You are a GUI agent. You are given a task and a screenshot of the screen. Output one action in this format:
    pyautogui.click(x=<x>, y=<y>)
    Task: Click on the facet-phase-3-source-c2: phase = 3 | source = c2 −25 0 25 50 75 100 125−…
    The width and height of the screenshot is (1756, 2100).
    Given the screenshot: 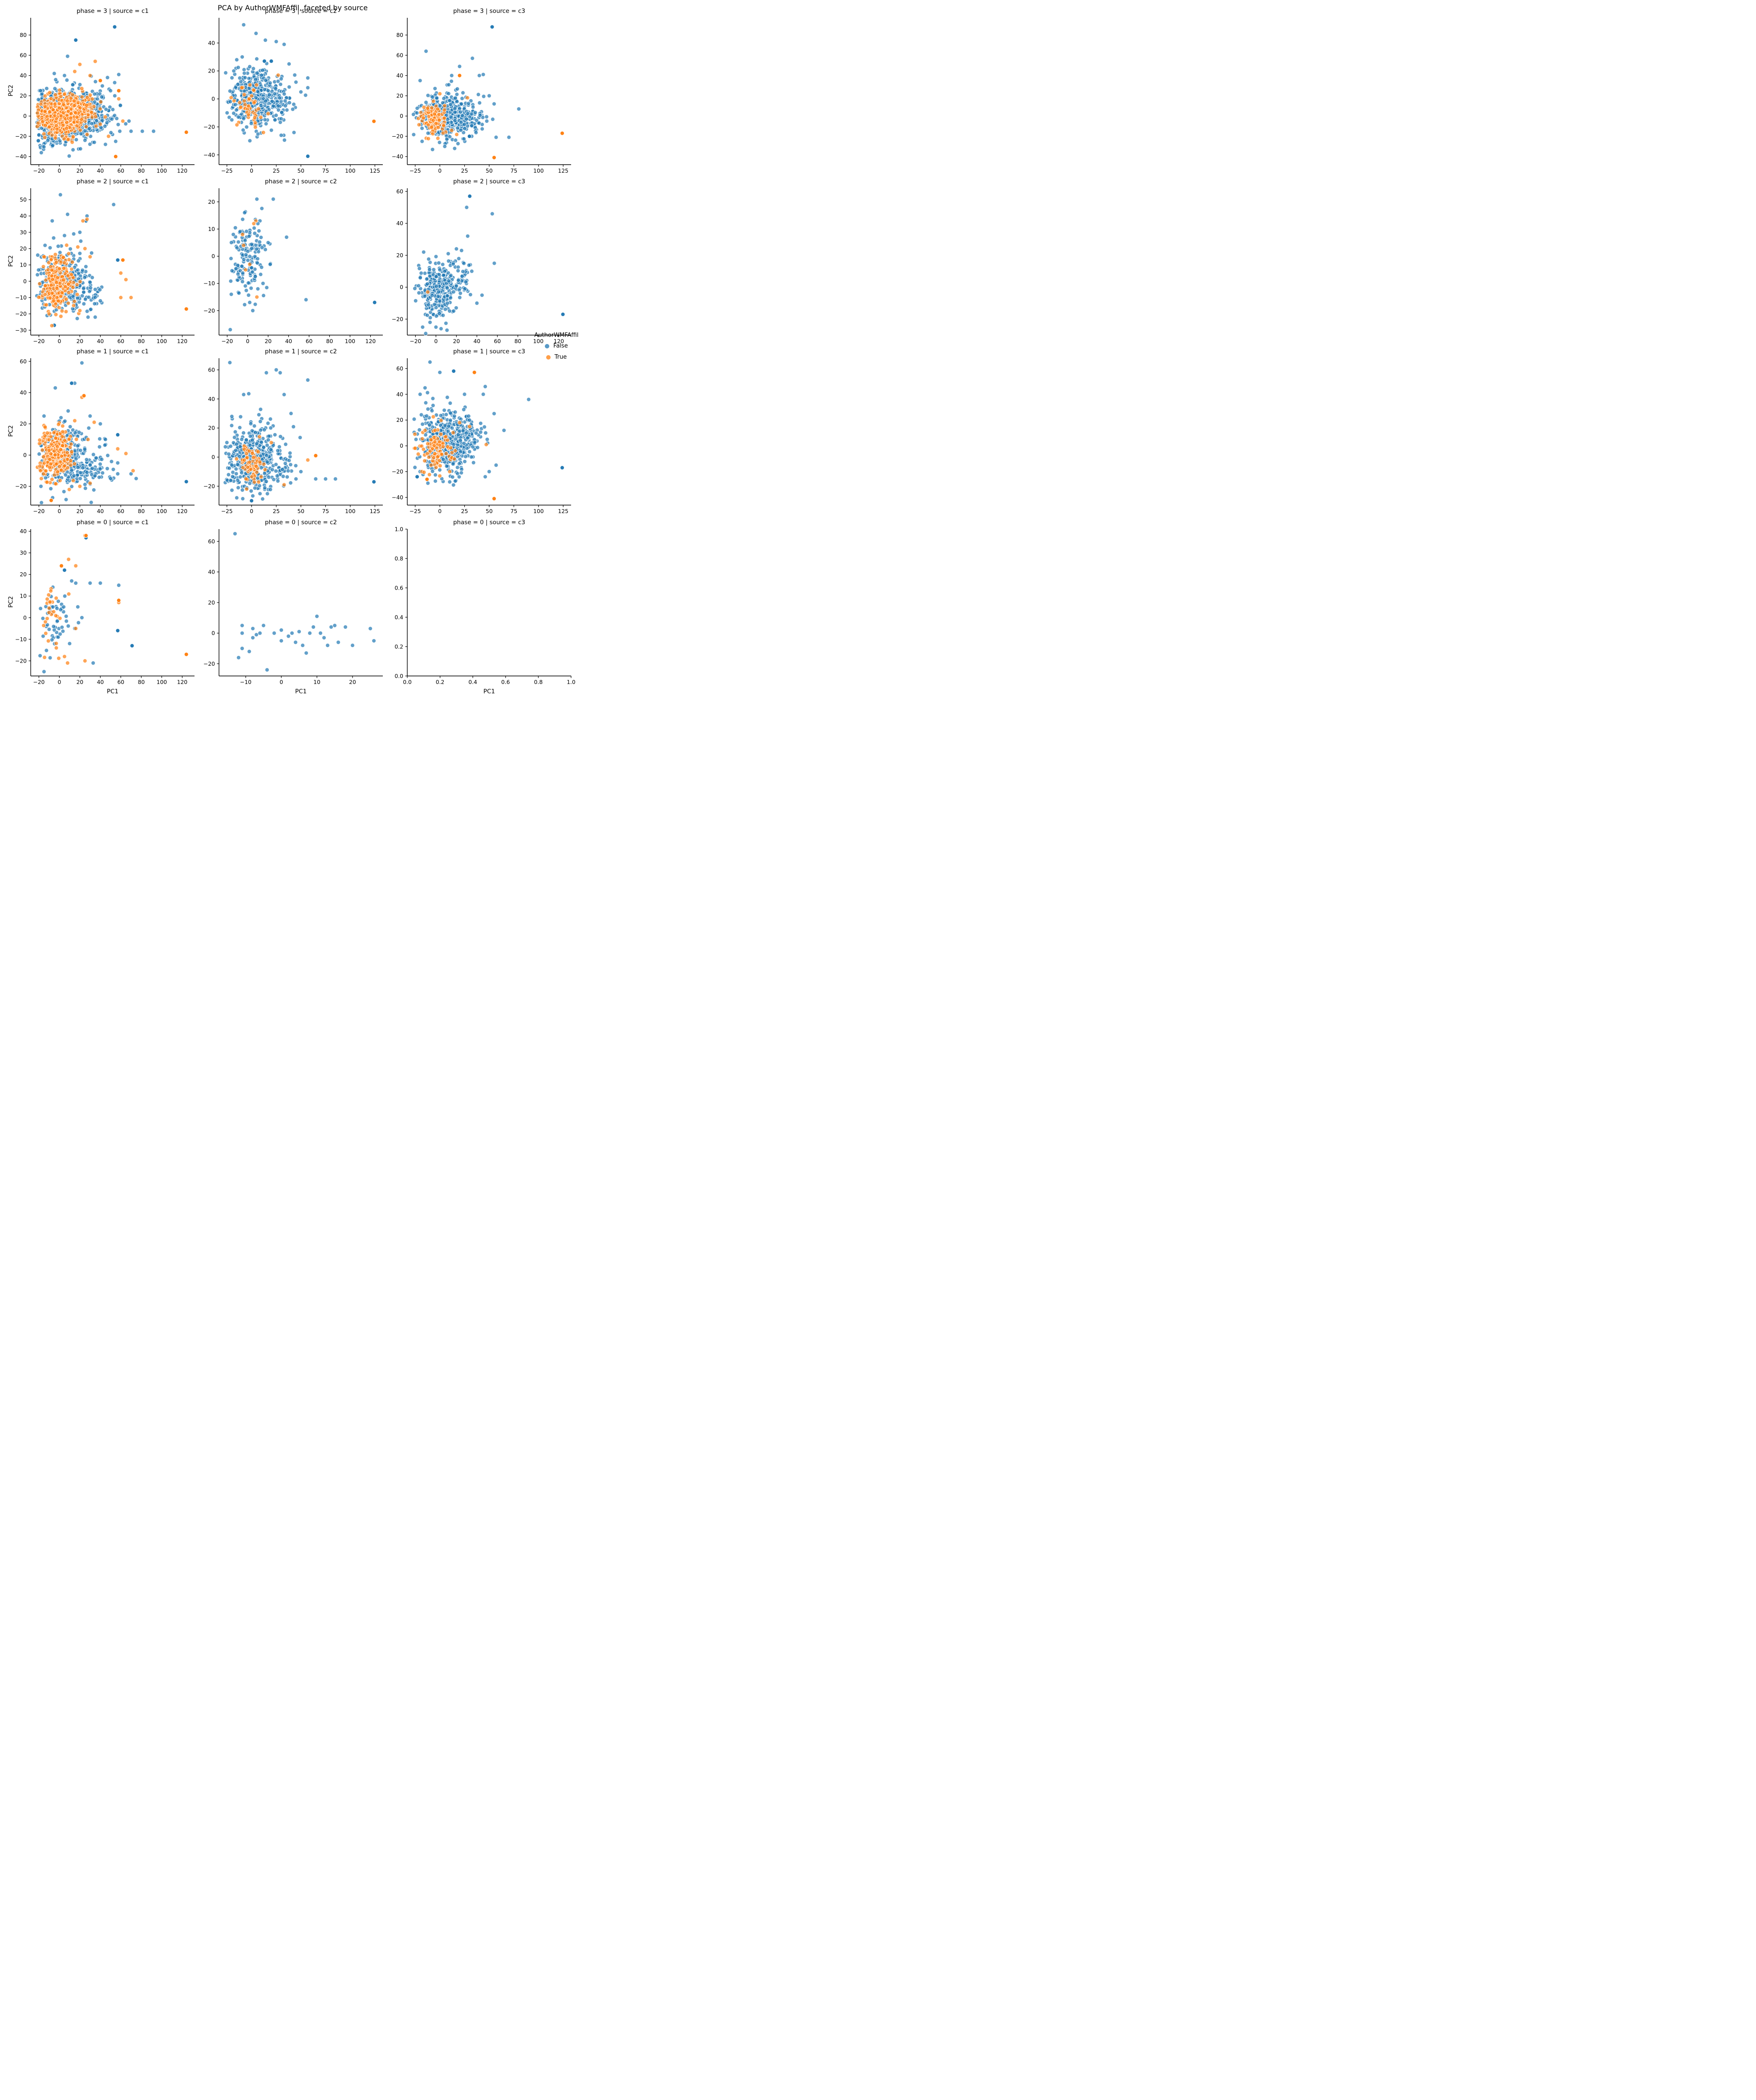 What is the action you would take?
    pyautogui.click(x=293, y=91)
    